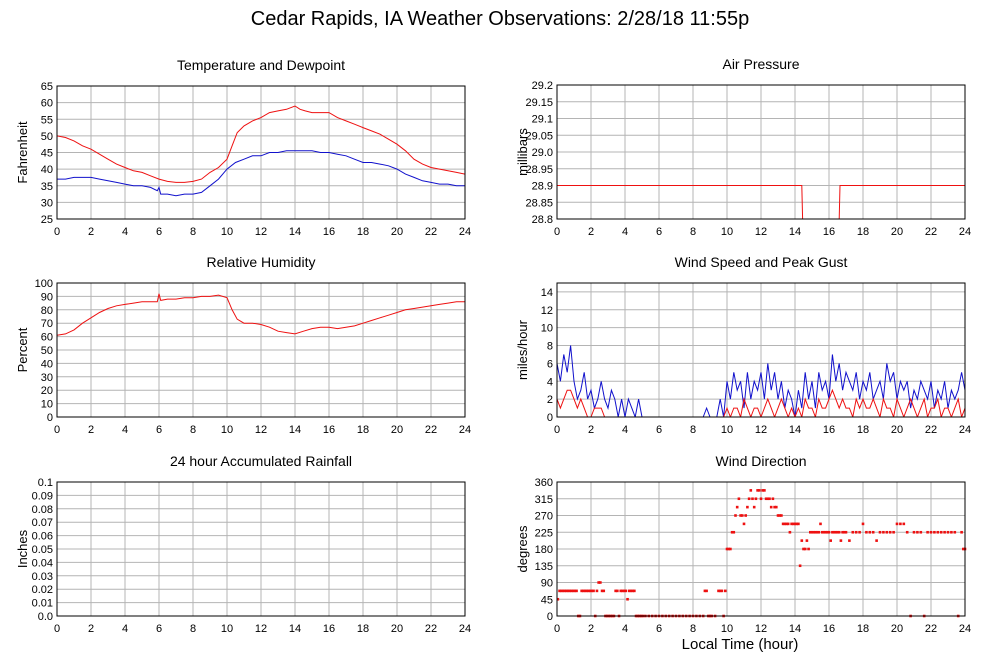 Image resolution: width=1000 pixels, height=660 pixels. I want to click on rain-plot-frame, so click(261, 549).